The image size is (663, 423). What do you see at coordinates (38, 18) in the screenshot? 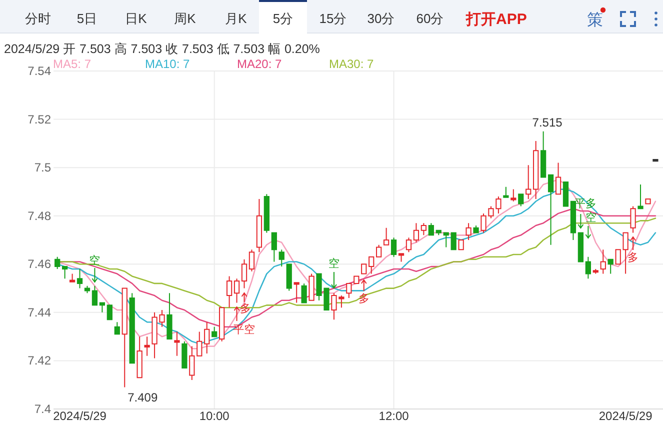
I see `text: 分时` at bounding box center [38, 18].